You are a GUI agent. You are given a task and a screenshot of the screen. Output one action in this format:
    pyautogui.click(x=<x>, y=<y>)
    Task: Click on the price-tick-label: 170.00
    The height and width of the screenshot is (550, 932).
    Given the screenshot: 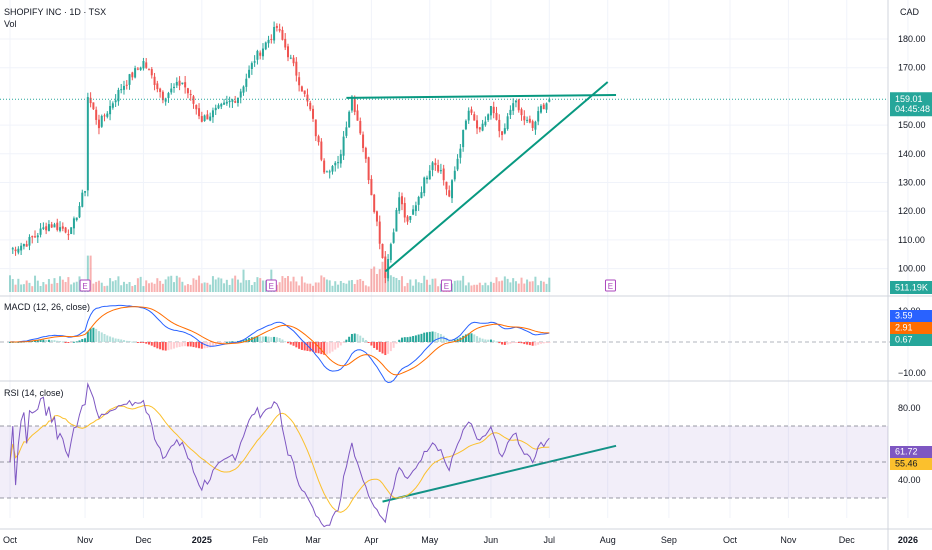 What is the action you would take?
    pyautogui.click(x=912, y=68)
    